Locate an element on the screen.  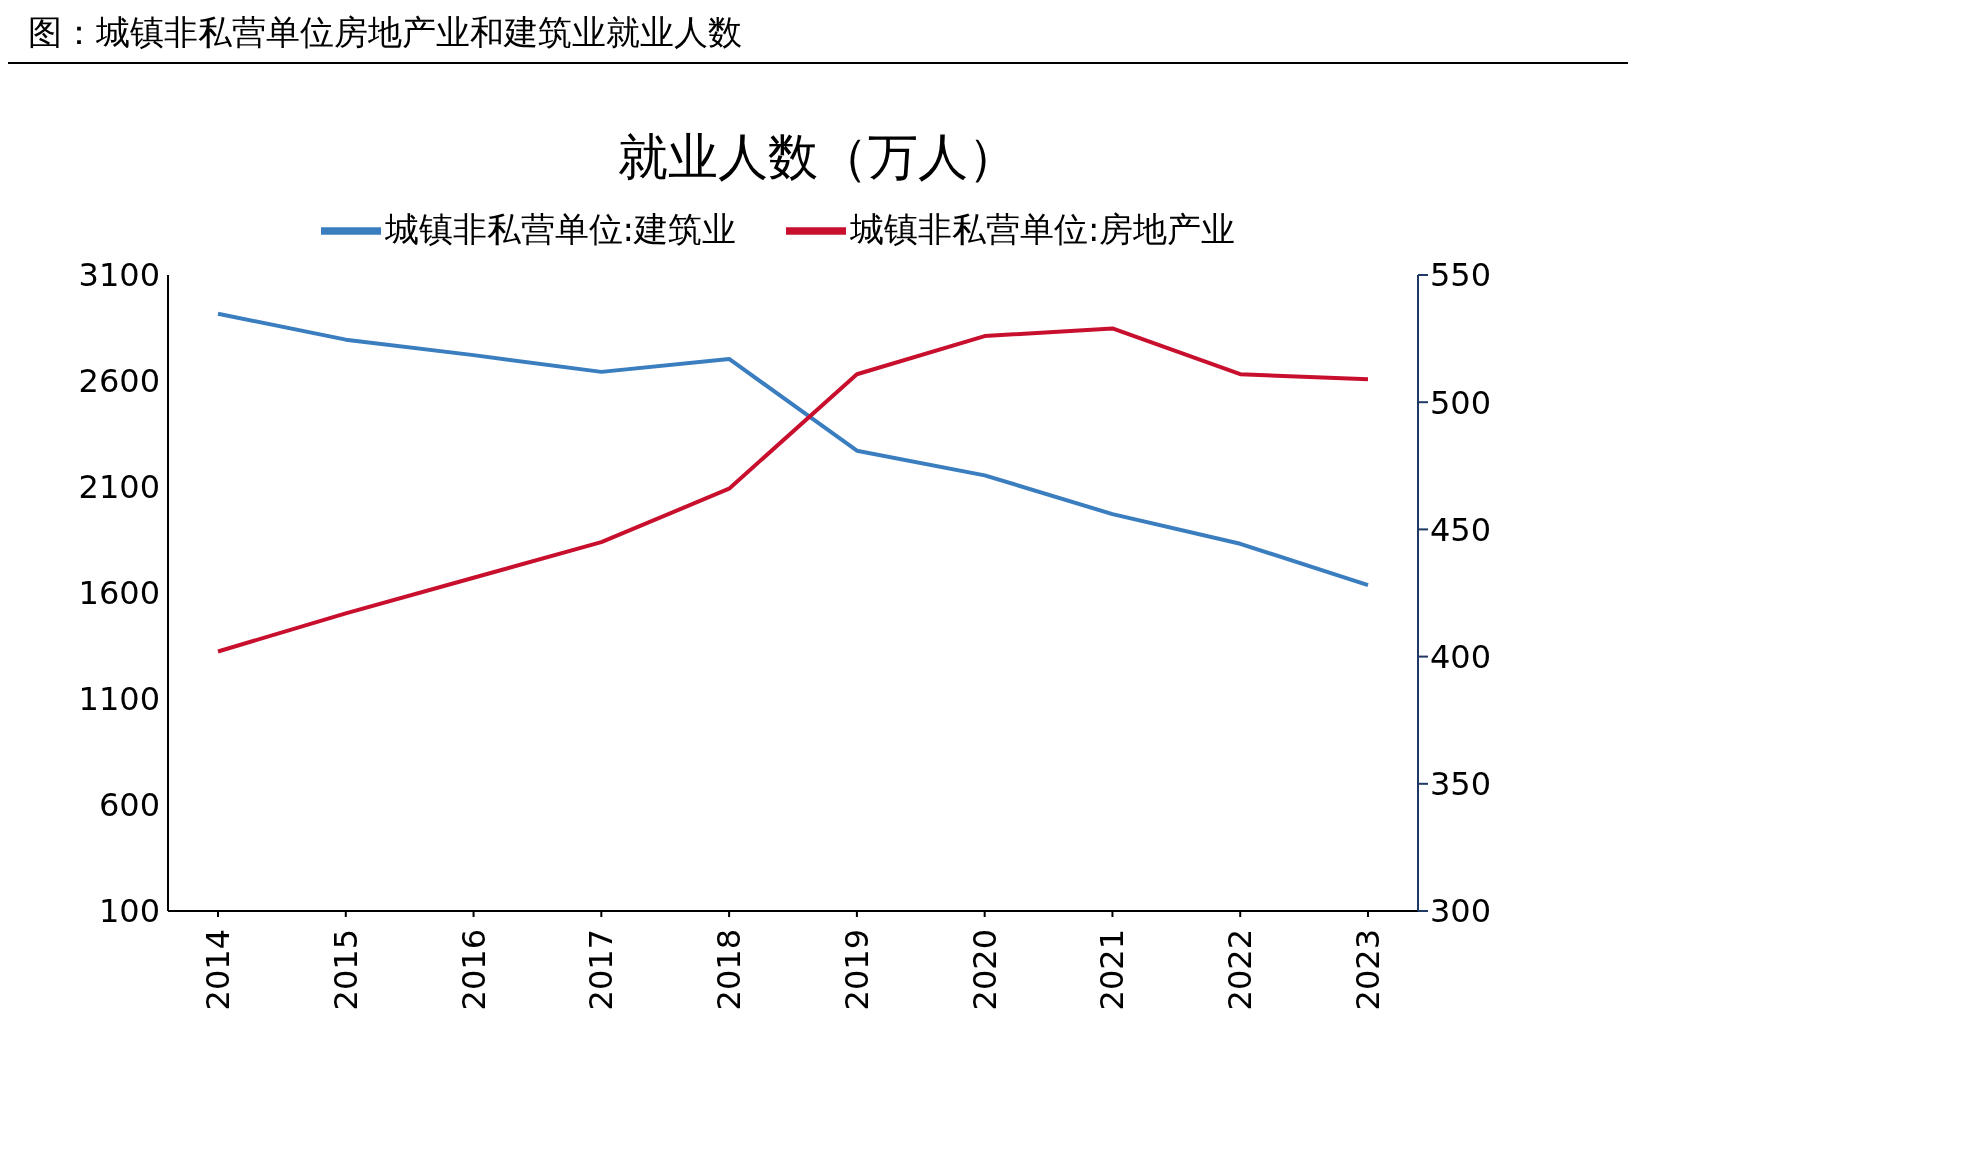
y-tick-label: 3100 is located at coordinates (119, 275).